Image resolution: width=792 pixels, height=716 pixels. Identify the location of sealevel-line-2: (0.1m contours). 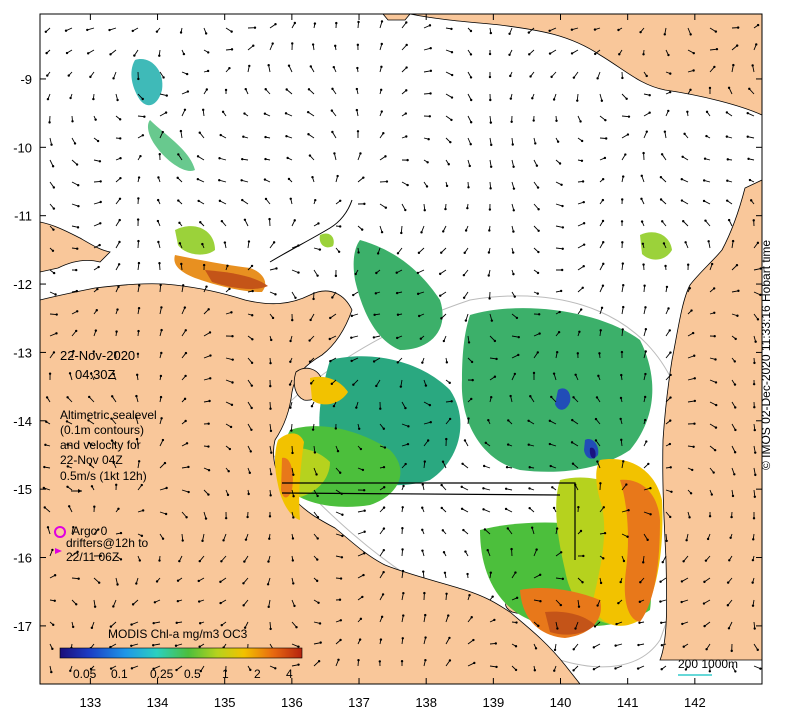
(102, 430).